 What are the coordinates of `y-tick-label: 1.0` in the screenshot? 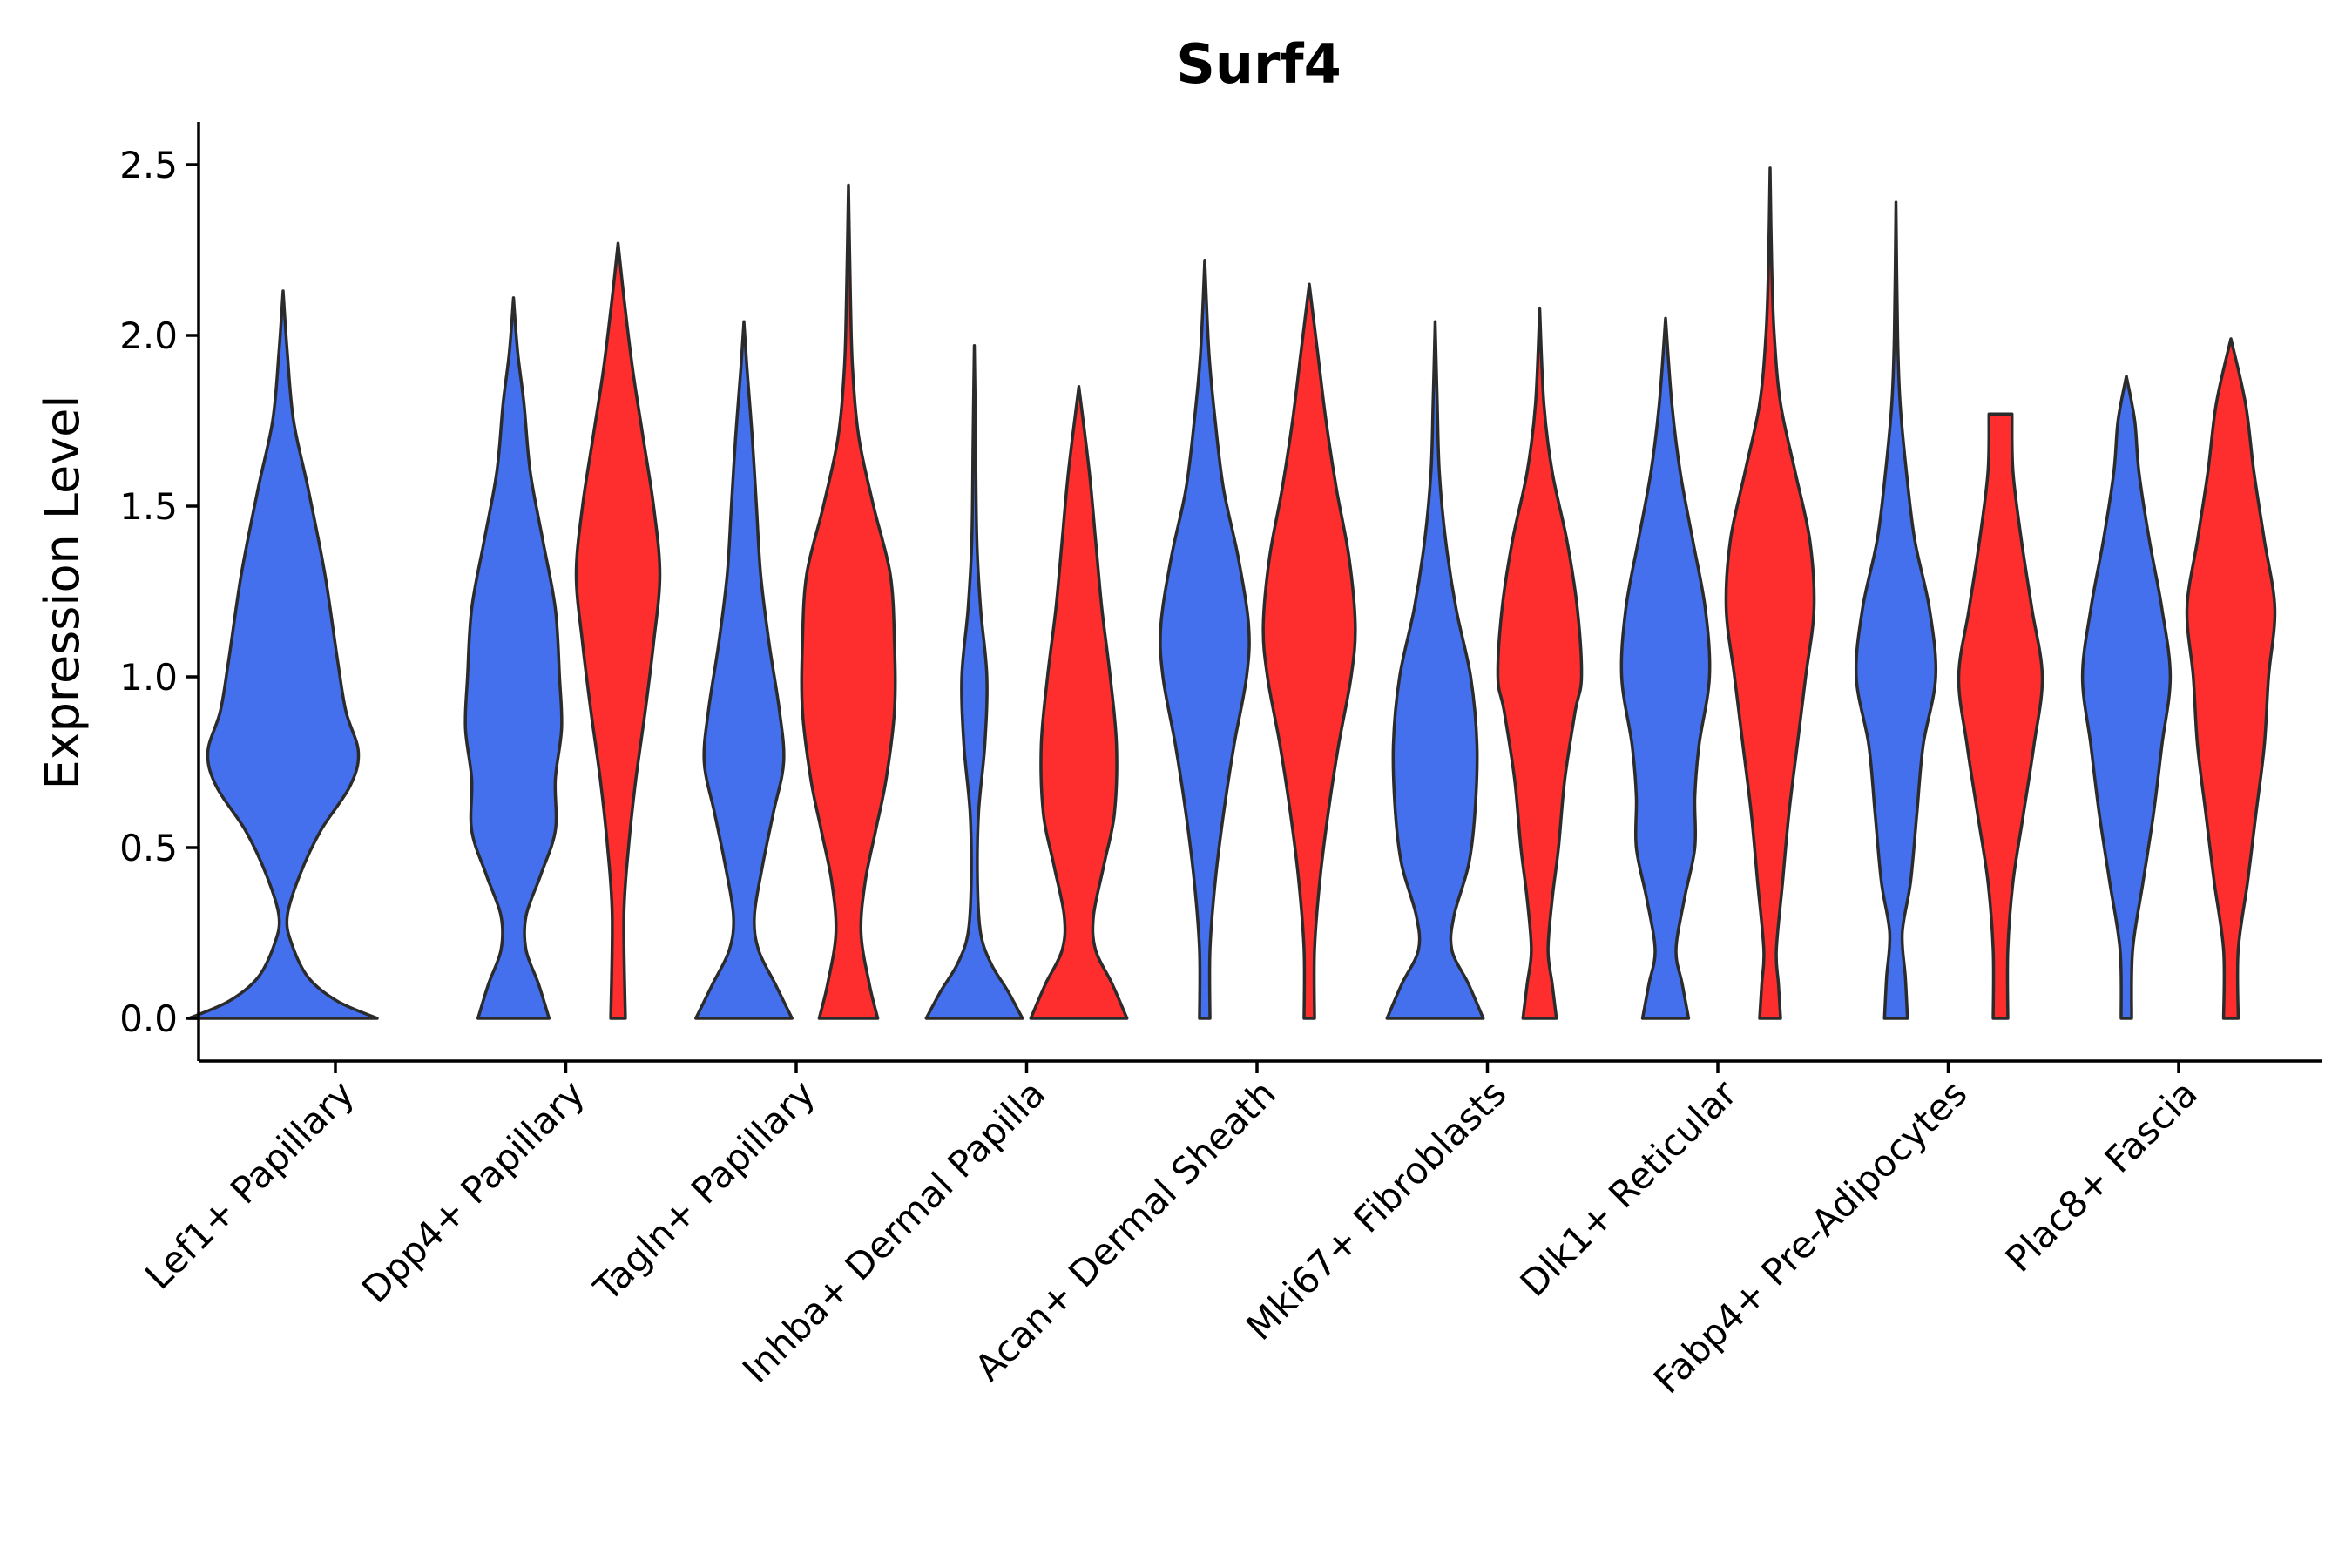 It's located at (148, 677).